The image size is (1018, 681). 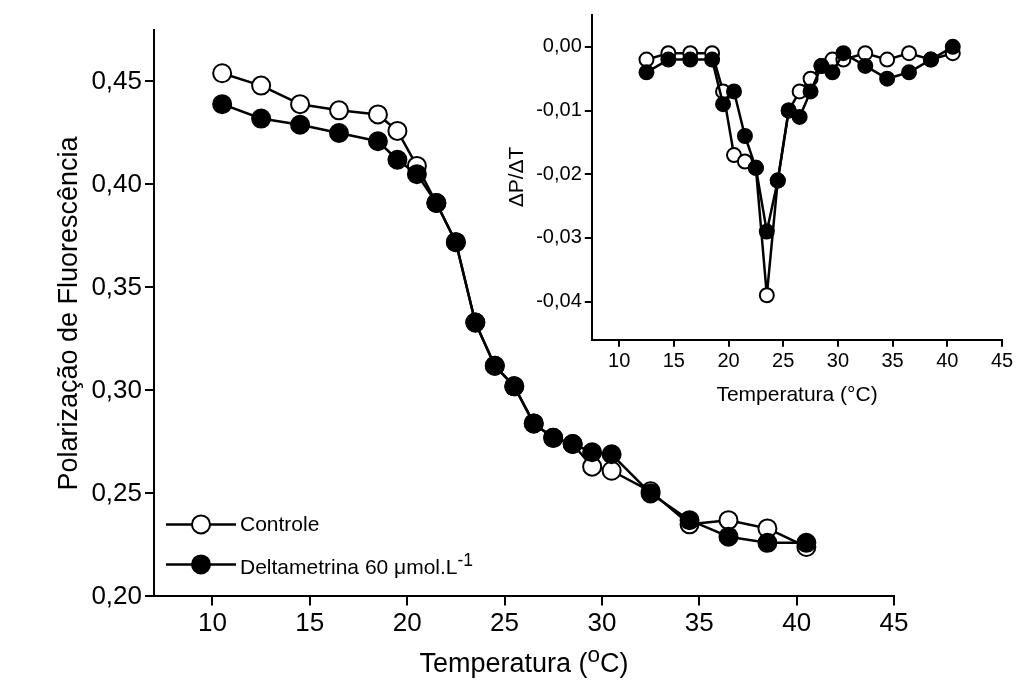 I want to click on y-tick-label: 0,45, so click(x=116, y=79).